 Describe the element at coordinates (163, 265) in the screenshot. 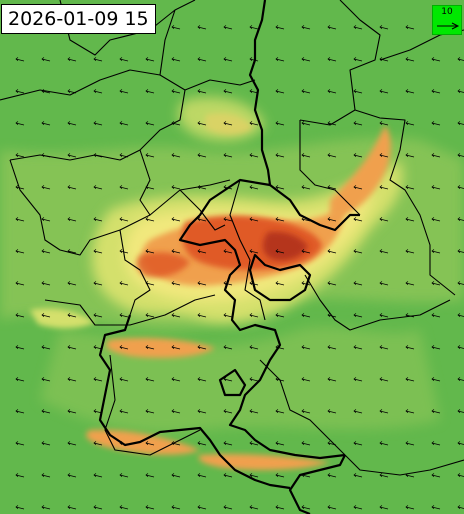

I see `field-high-west` at that location.